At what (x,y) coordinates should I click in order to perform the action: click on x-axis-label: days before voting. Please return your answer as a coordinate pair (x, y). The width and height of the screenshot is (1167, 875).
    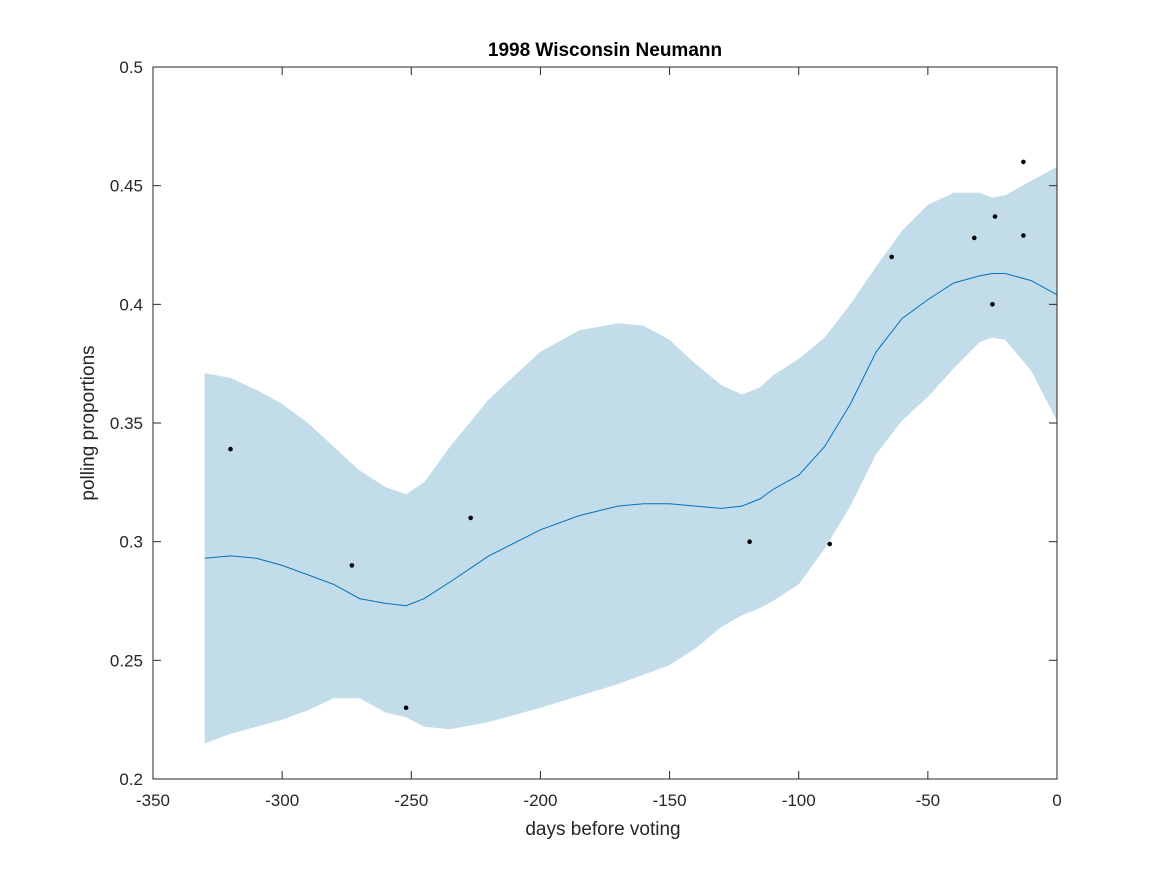
    Looking at the image, I should click on (602, 829).